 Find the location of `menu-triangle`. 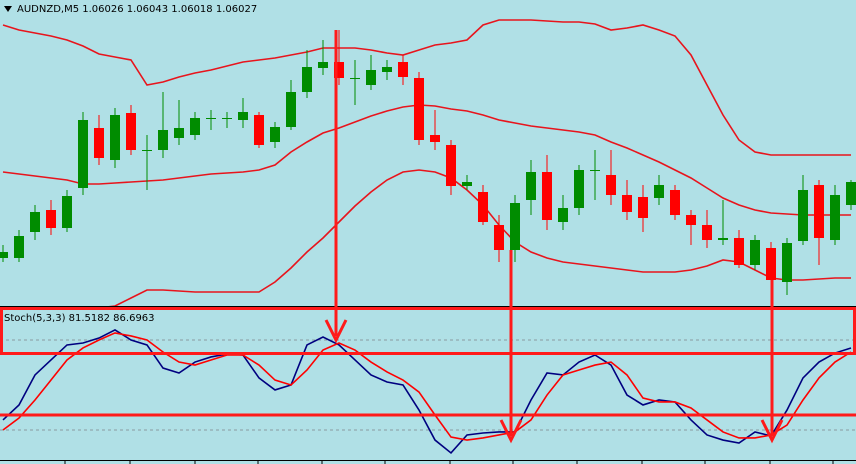

menu-triangle is located at coordinates (8, 9).